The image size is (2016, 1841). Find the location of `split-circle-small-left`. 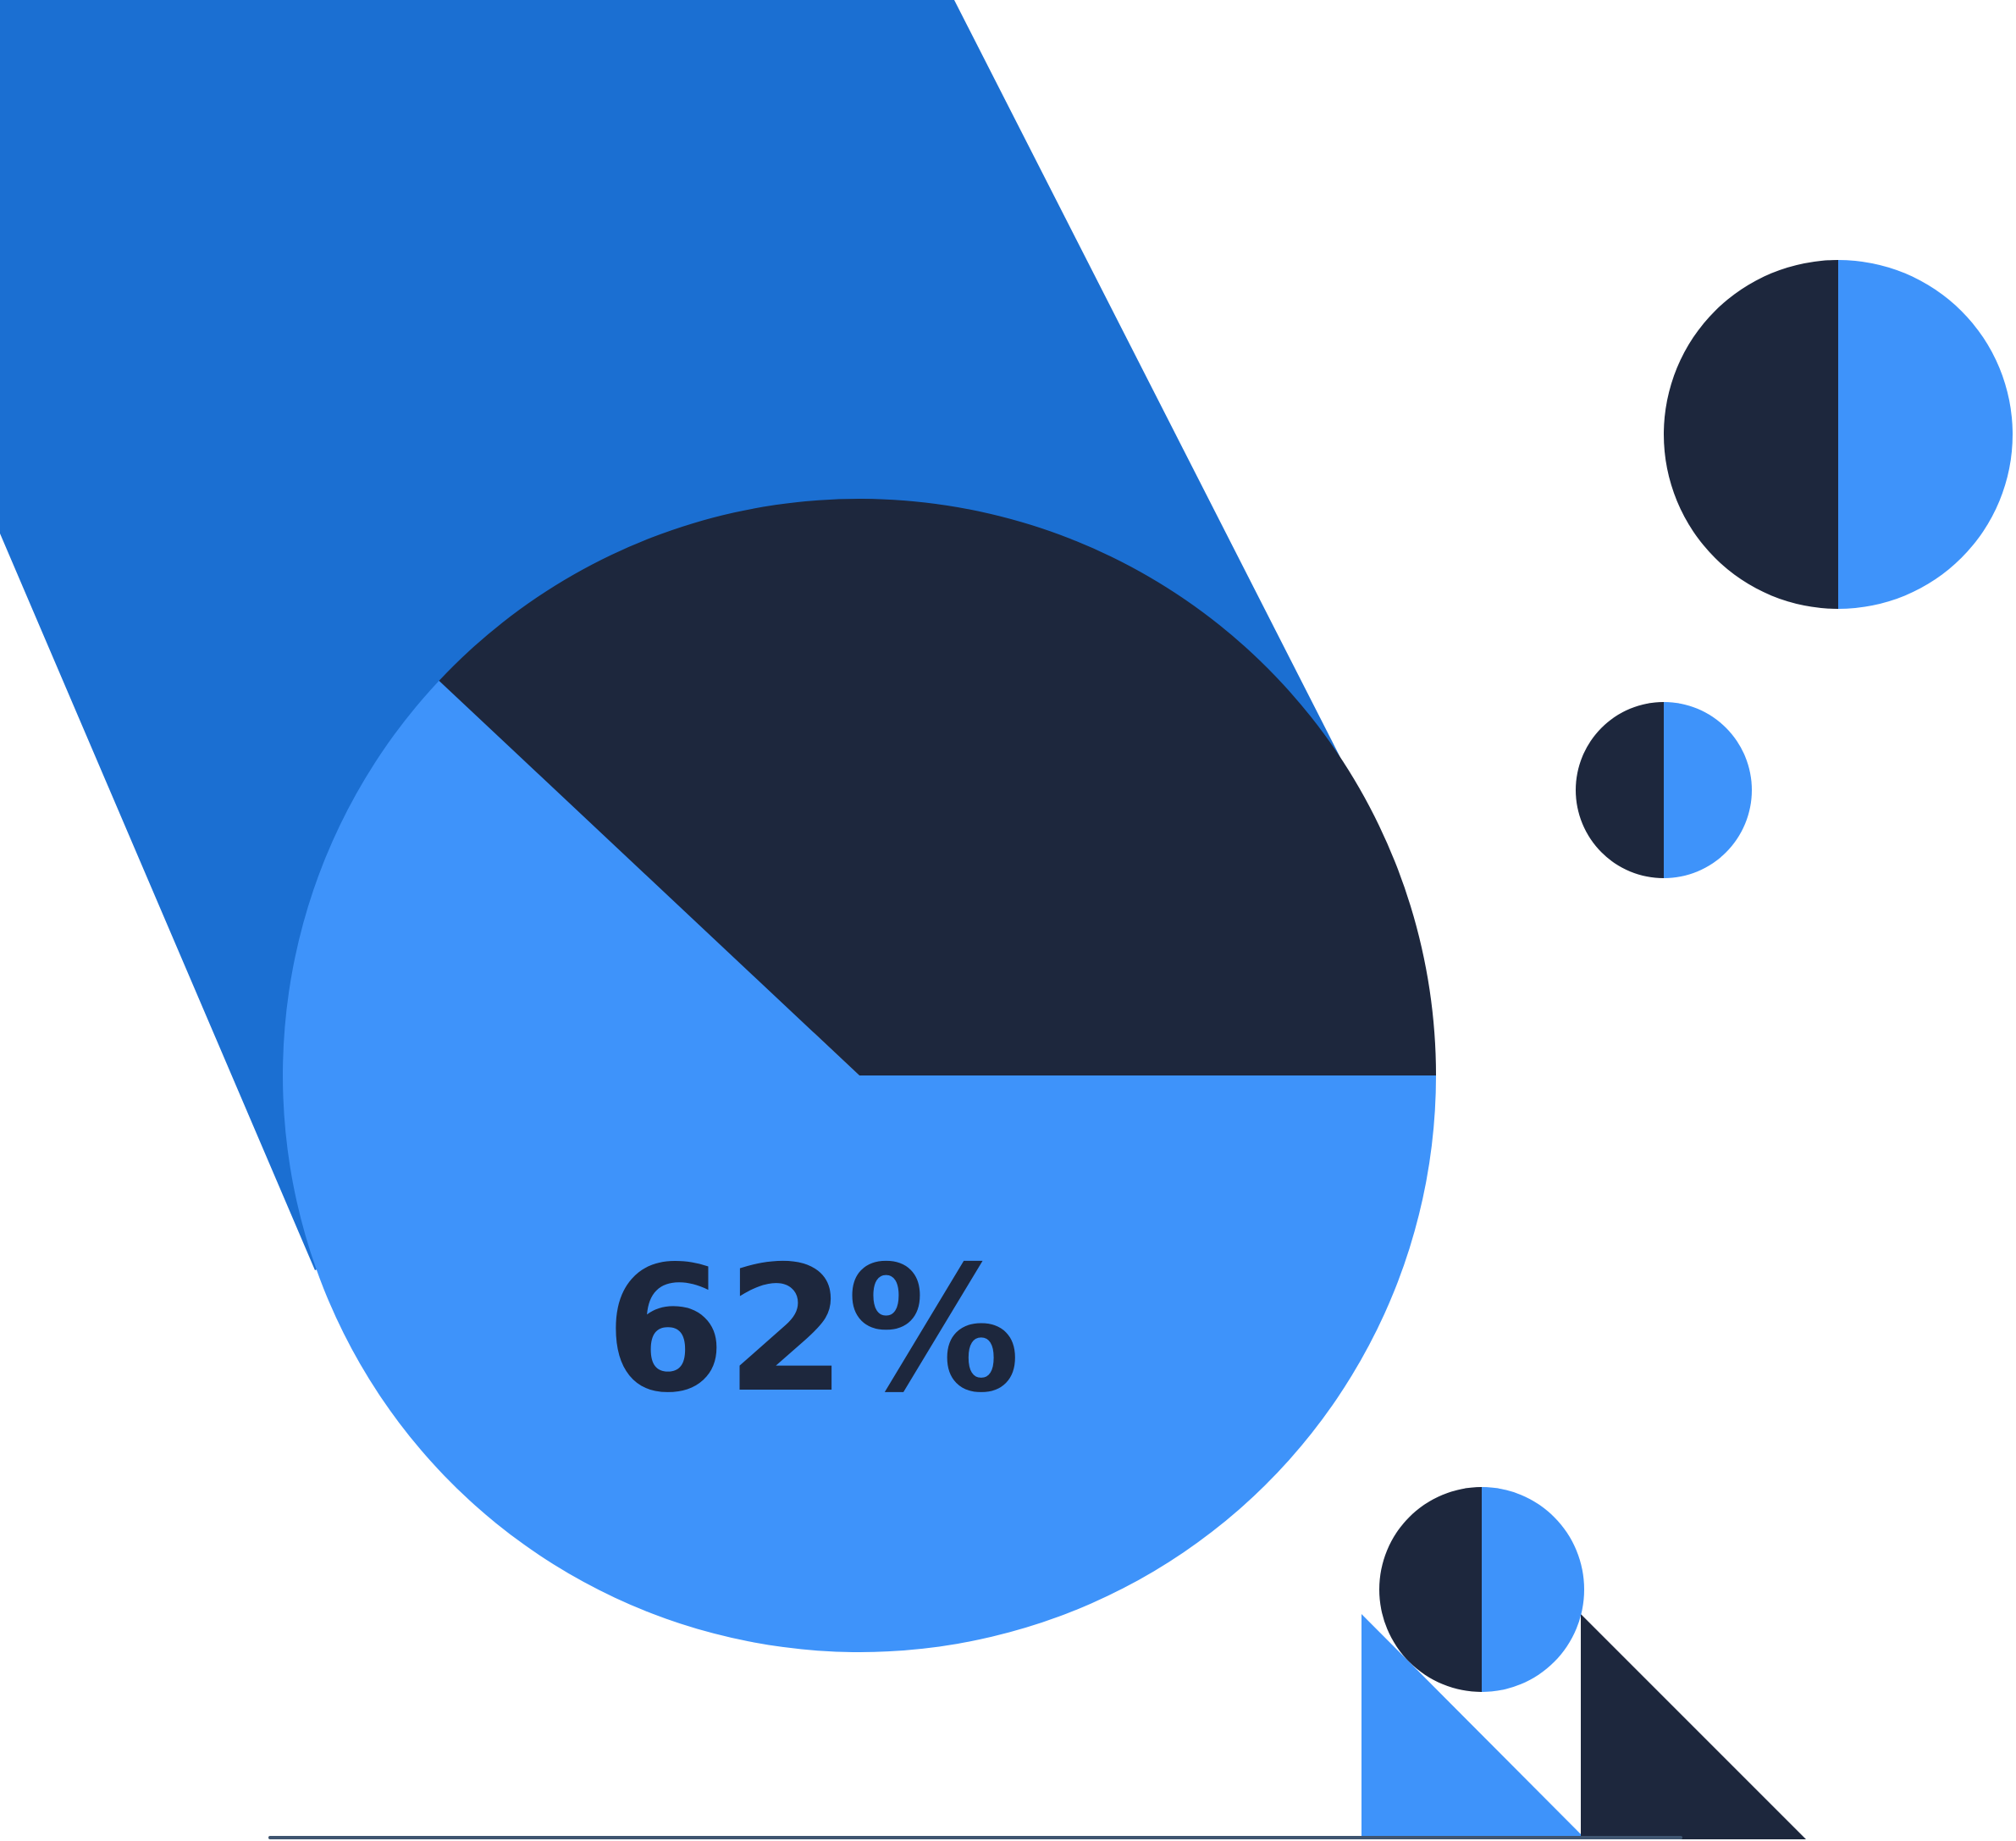

split-circle-small-left is located at coordinates (1430, 1589).